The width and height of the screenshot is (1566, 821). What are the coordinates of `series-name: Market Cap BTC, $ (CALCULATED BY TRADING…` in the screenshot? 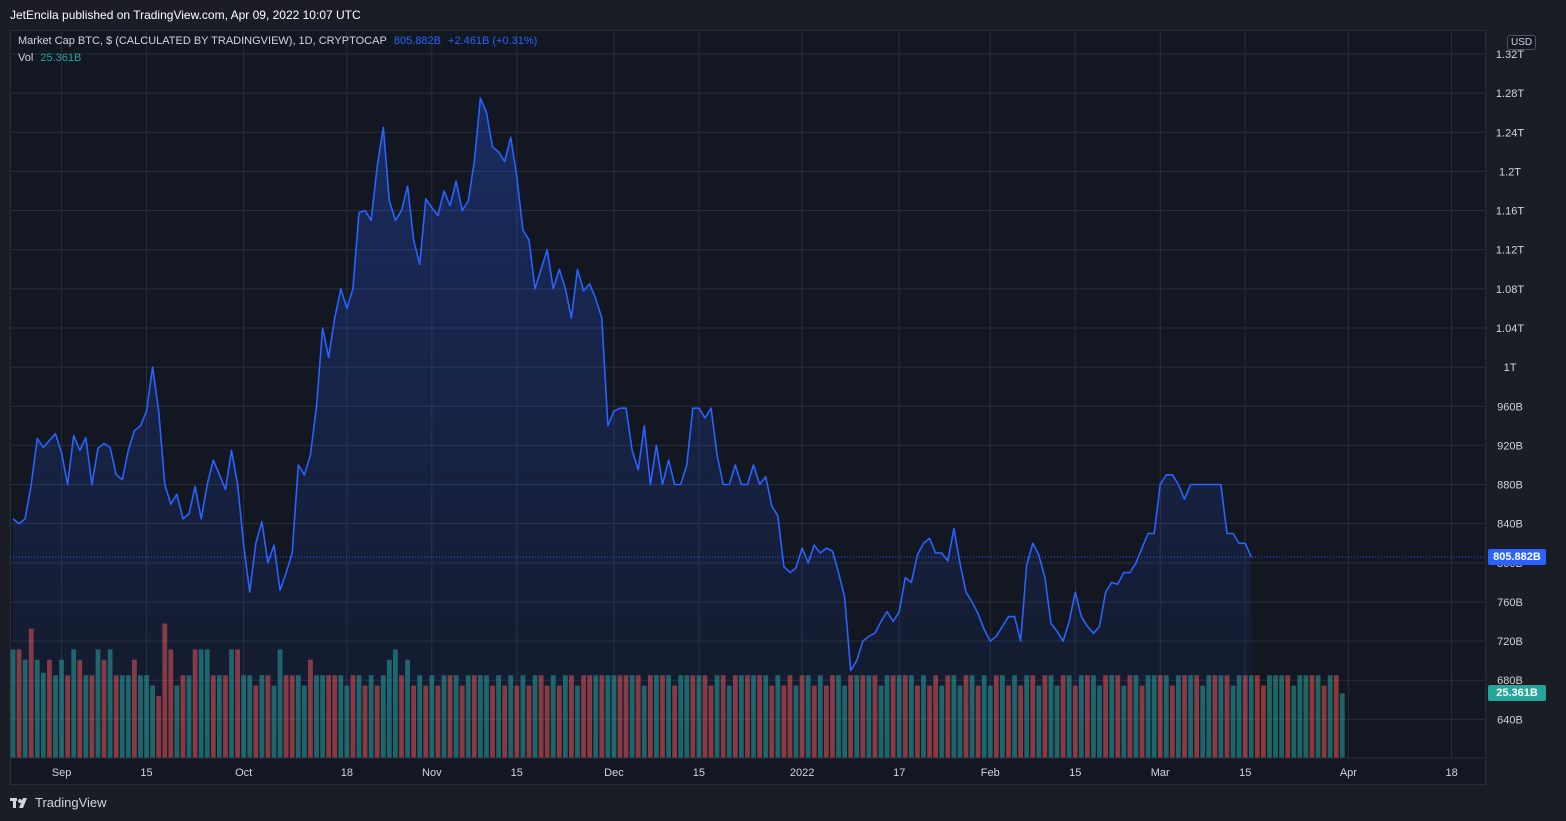 It's located at (202, 41).